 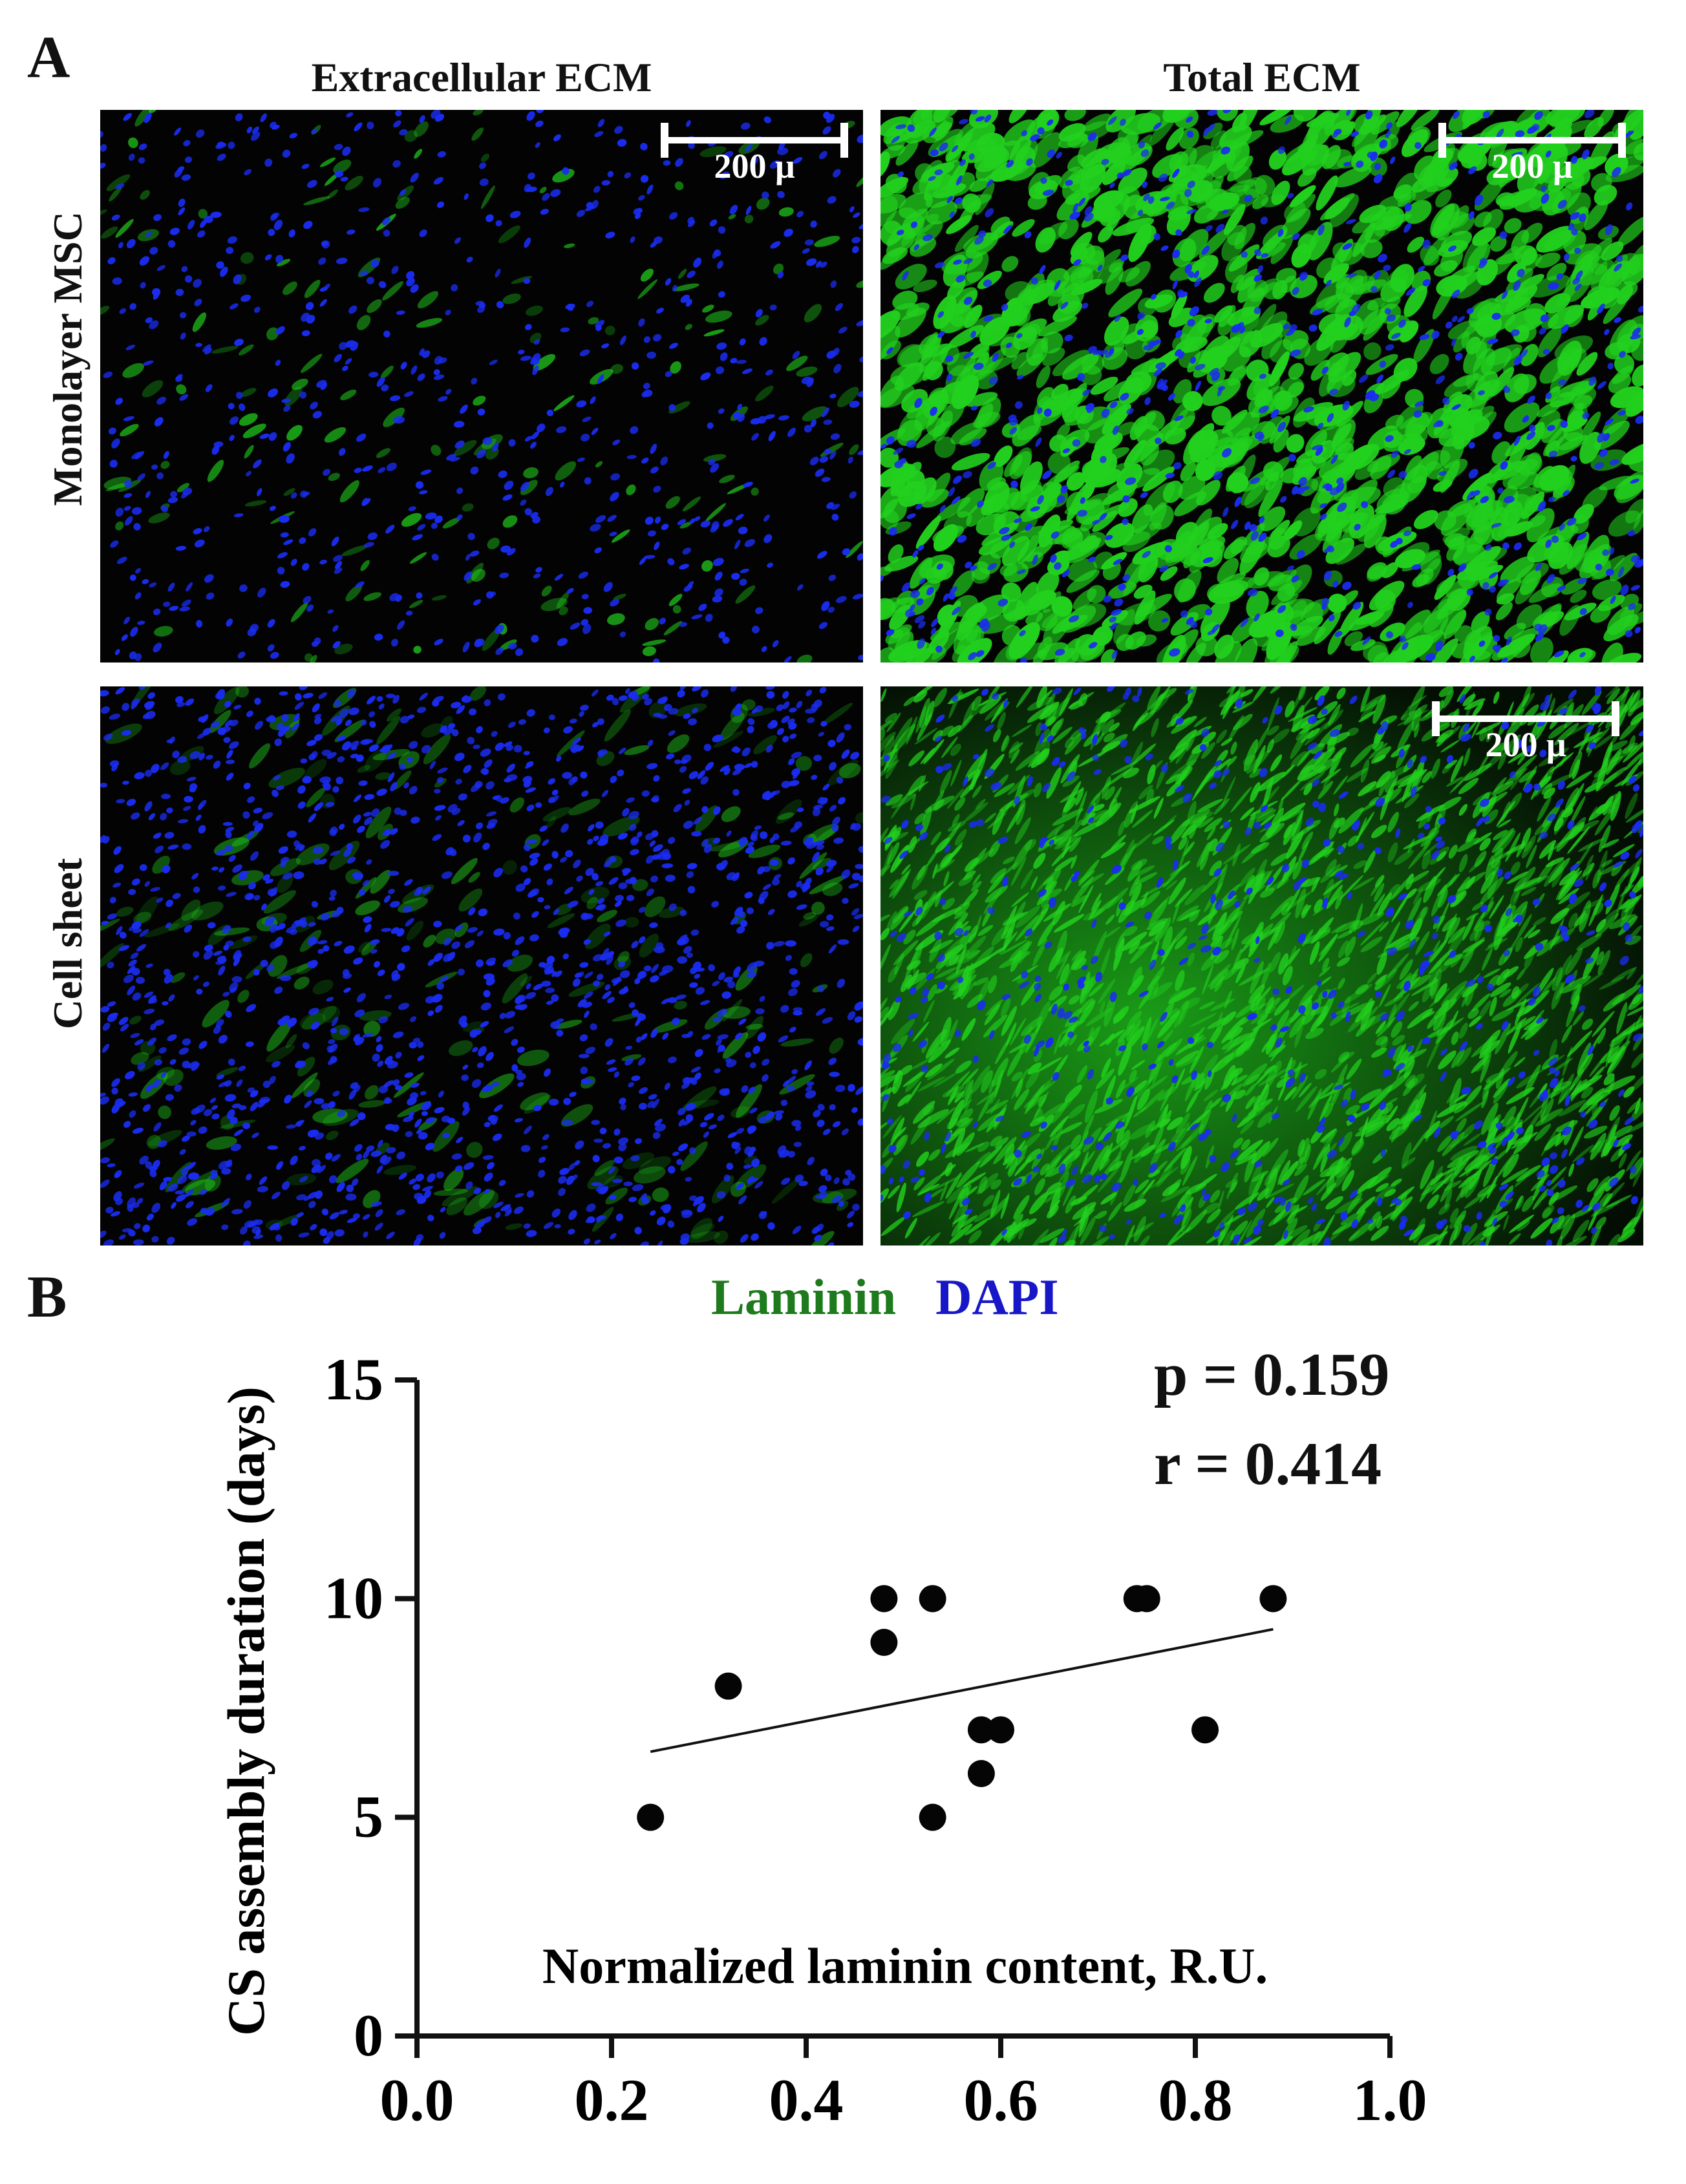 What do you see at coordinates (1390, 2100) in the screenshot?
I see `x-tick-label: 1.0` at bounding box center [1390, 2100].